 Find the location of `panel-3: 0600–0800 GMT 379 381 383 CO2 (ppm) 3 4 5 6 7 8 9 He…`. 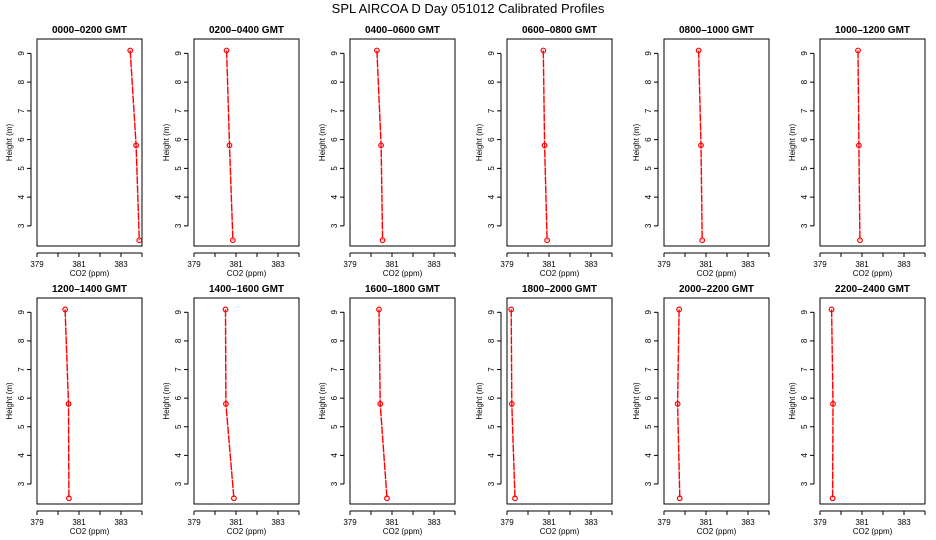

panel-3: 0600–0800 GMT 379 381 383 CO2 (ppm) 3 4 5 6 7 8 9 He… is located at coordinates (544, 151).